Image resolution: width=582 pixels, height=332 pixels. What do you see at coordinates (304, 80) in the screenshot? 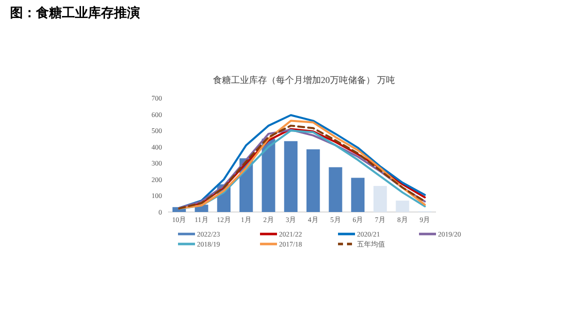
I see `chart-subtitle: 食糖工业库存（每个月增加20万吨储备） 万吨` at bounding box center [304, 80].